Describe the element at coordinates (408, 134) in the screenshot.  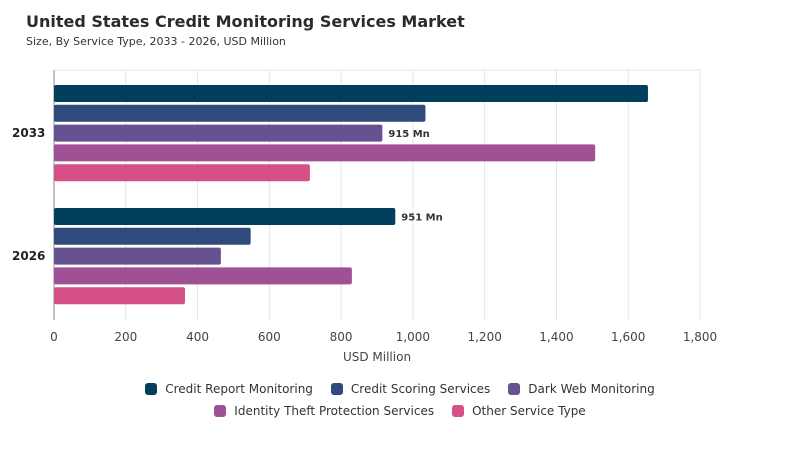
I see `data-label: 915 Mn` at that location.